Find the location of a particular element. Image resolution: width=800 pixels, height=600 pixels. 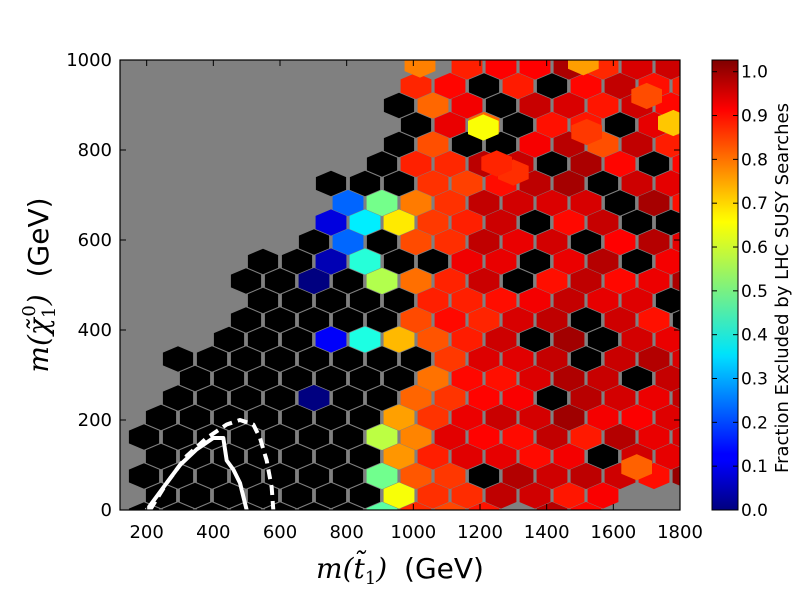

x-tick-label: 1800 is located at coordinates (680, 532).